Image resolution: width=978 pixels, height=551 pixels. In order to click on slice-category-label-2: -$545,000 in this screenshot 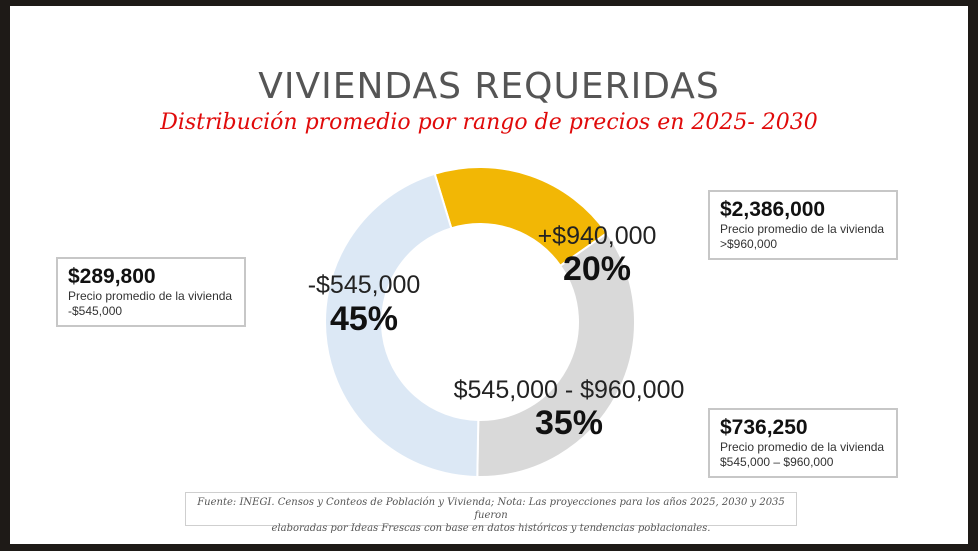, I will do `click(364, 285)`.